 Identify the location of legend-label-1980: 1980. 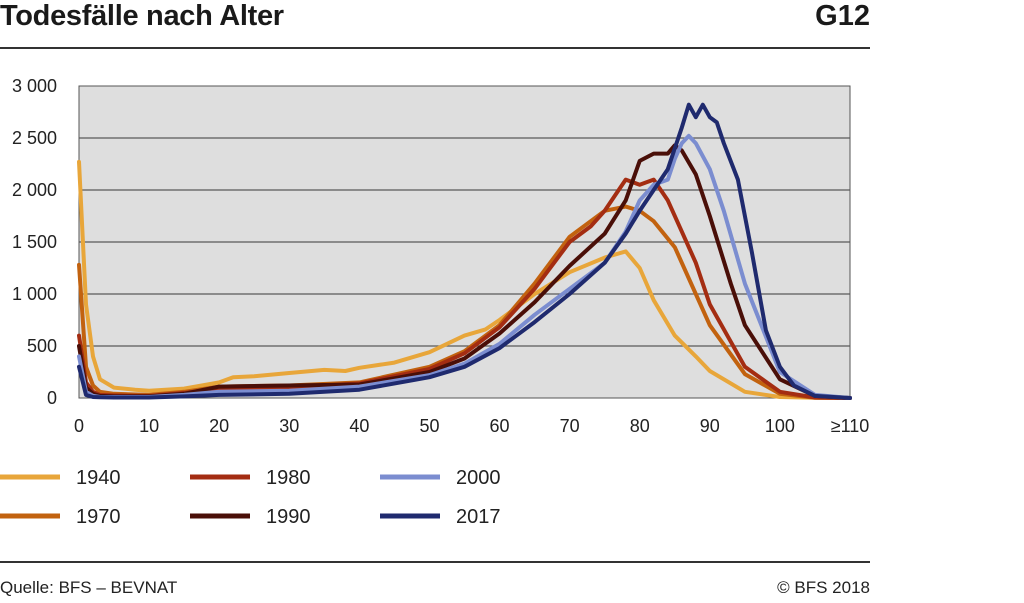
(288, 478).